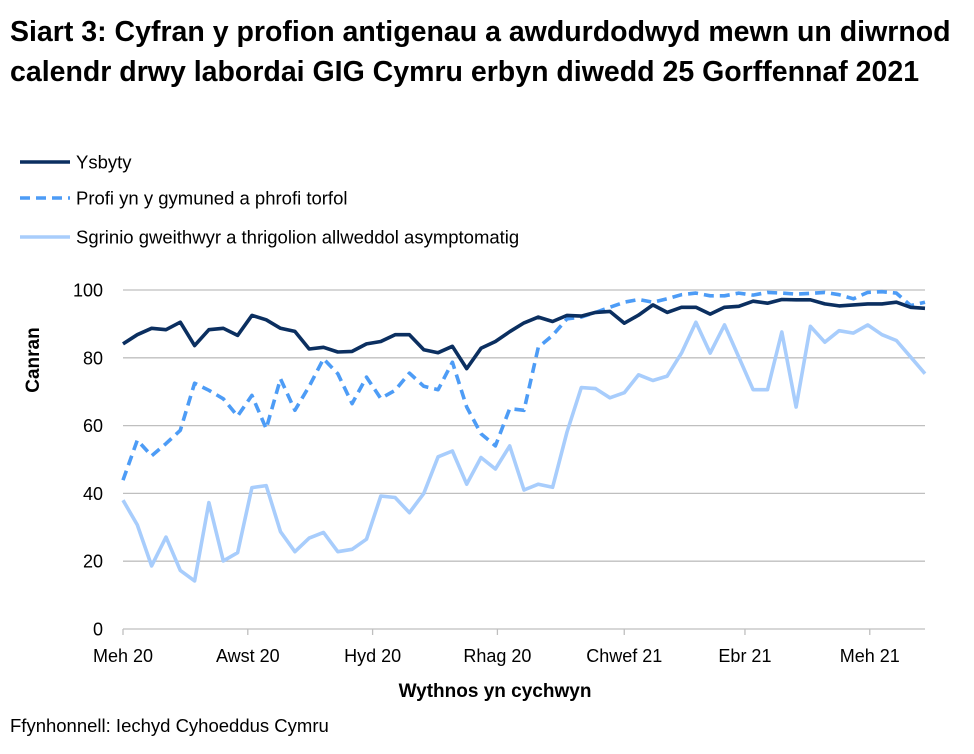  I want to click on y-tick-label: 0, so click(98, 630).